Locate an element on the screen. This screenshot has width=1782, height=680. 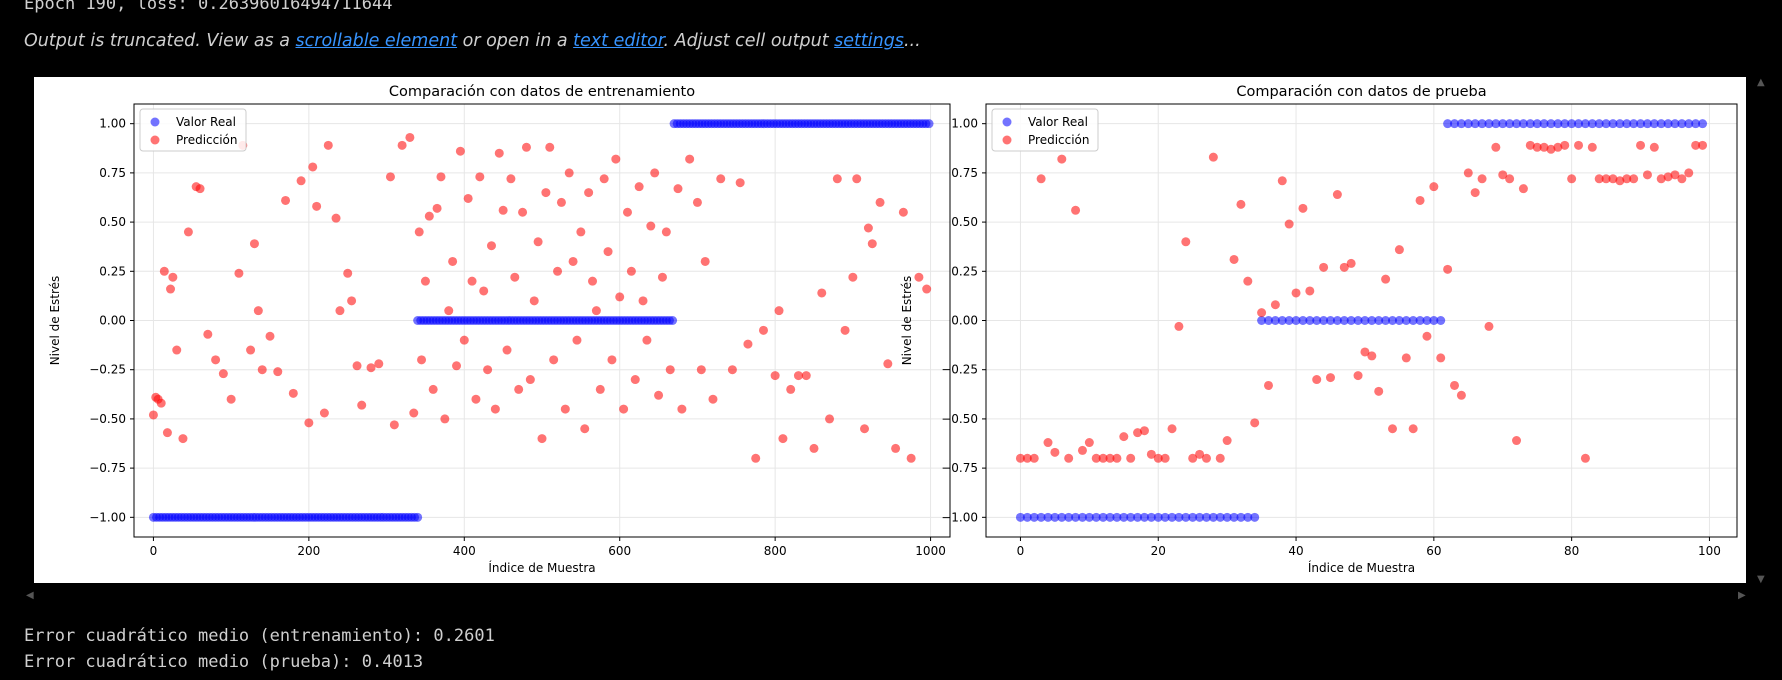
vertical-scrollbar: ▲ ▼ is located at coordinates (1761, 332).